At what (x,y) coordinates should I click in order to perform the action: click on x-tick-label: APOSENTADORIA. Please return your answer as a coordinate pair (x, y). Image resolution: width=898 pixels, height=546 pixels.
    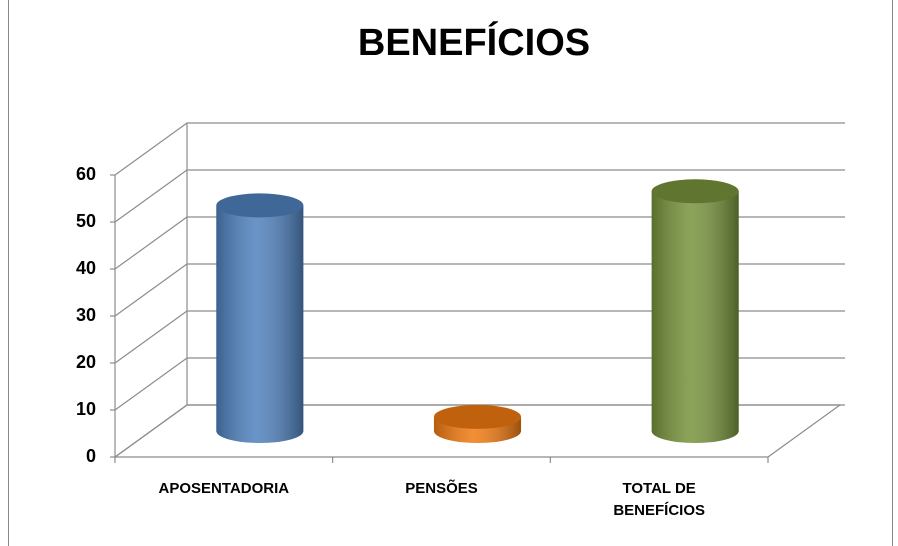
    Looking at the image, I should click on (224, 488).